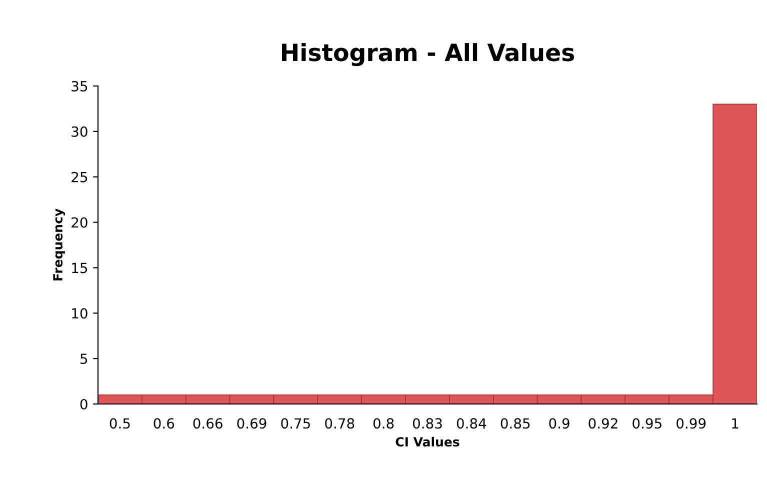 Image resolution: width=767 pixels, height=482 pixels. I want to click on x-tick-label: 0.84, so click(471, 423).